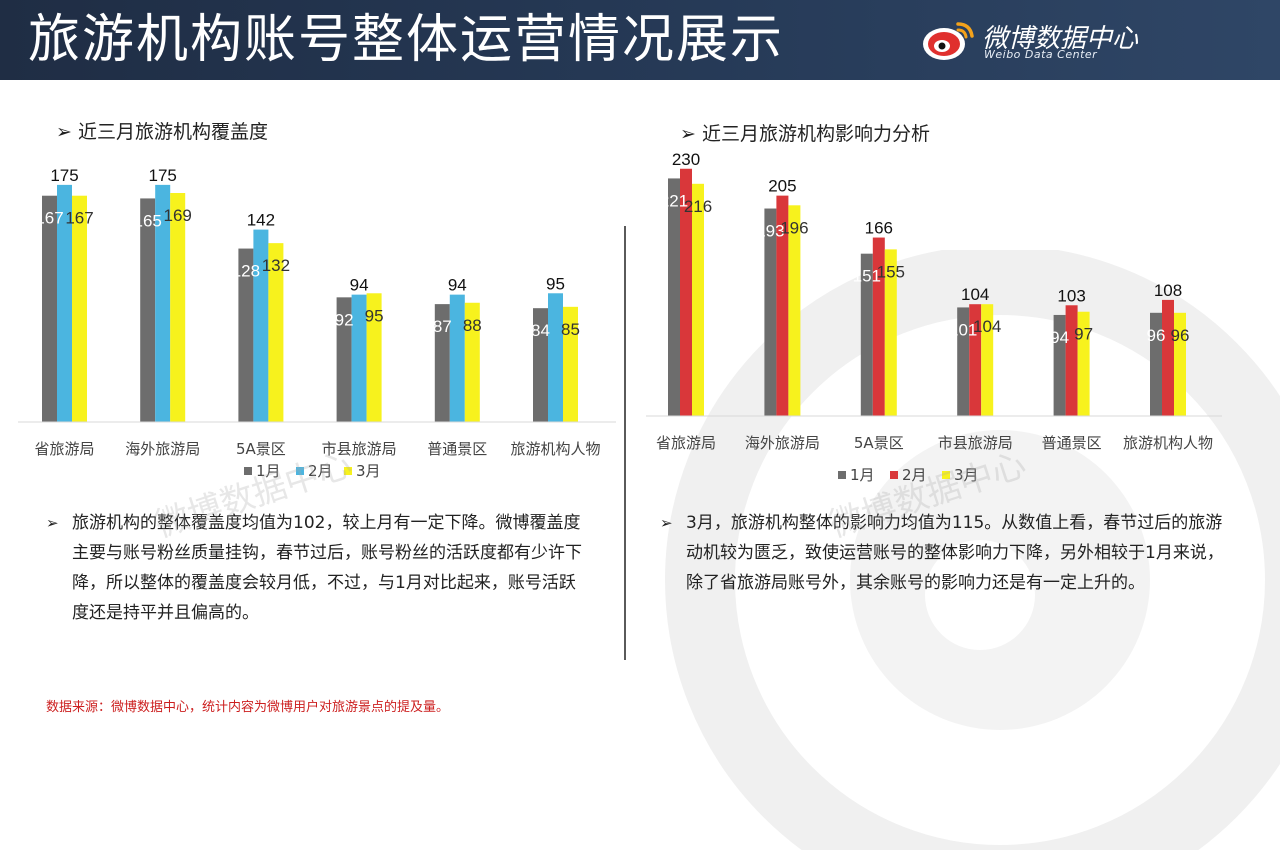 The width and height of the screenshot is (1280, 850). I want to click on right-legend-label-2: 3月, so click(966, 475).